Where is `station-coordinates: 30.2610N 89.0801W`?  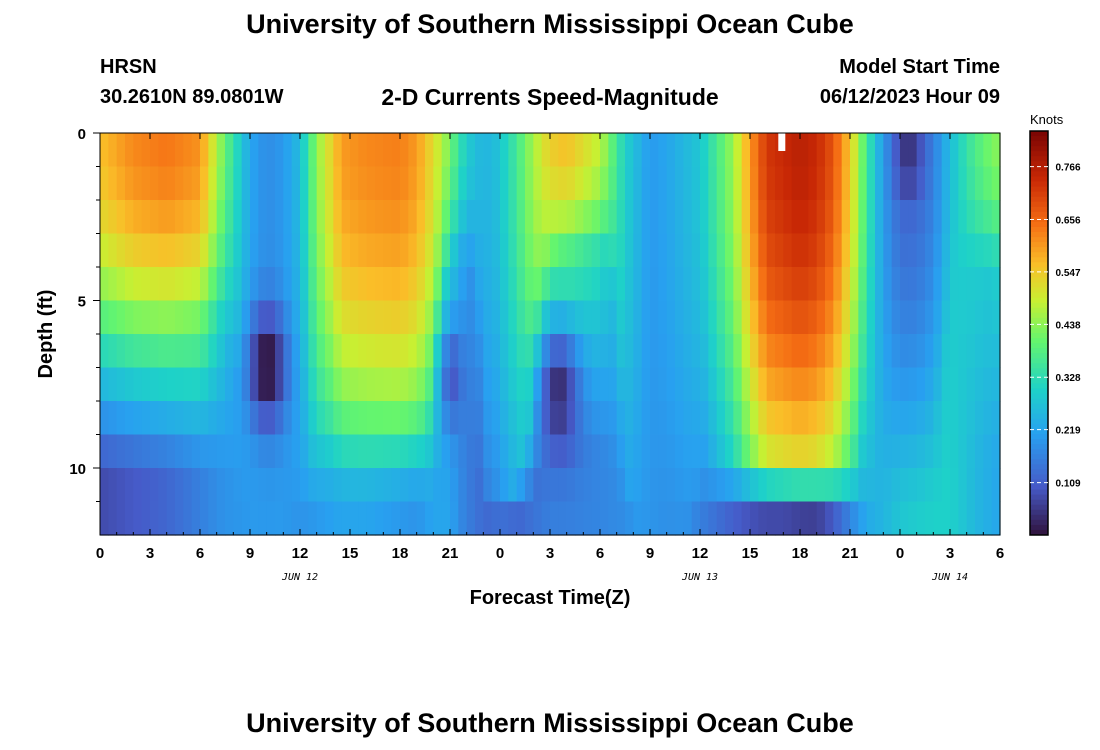
station-coordinates: 30.2610N 89.0801W is located at coordinates (192, 97).